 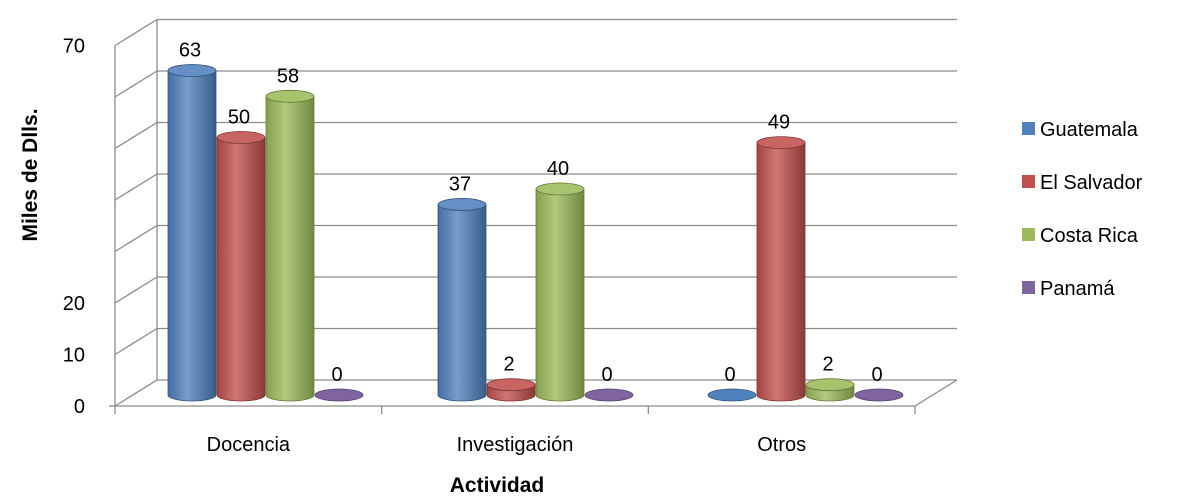 What do you see at coordinates (339, 395) in the screenshot?
I see `bar-panamá-docencia` at bounding box center [339, 395].